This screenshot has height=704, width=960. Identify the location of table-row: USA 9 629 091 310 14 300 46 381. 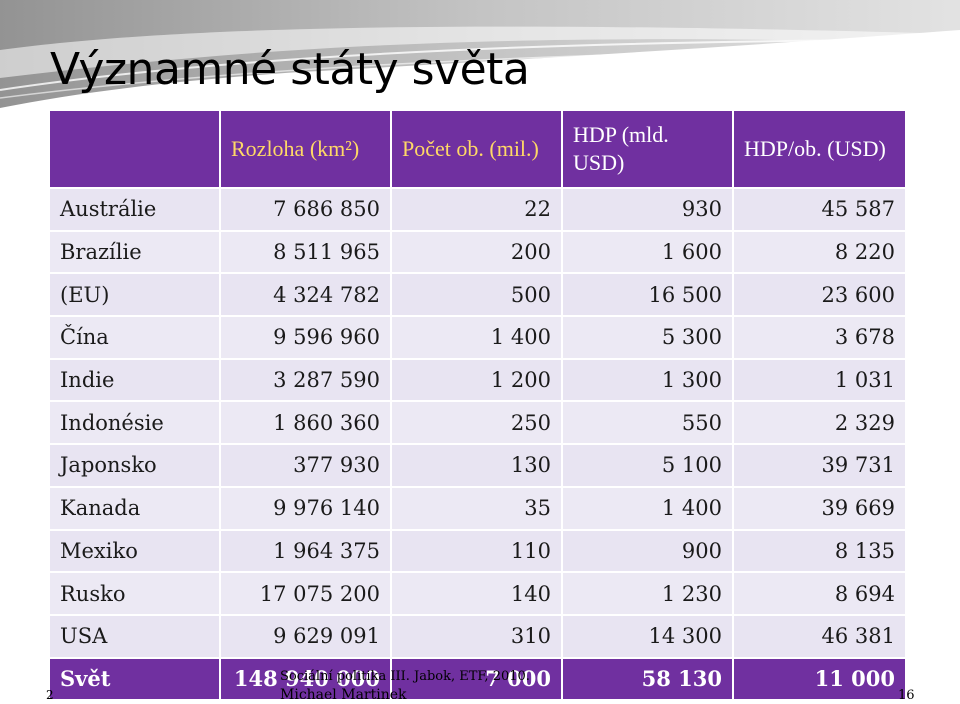
(477, 636).